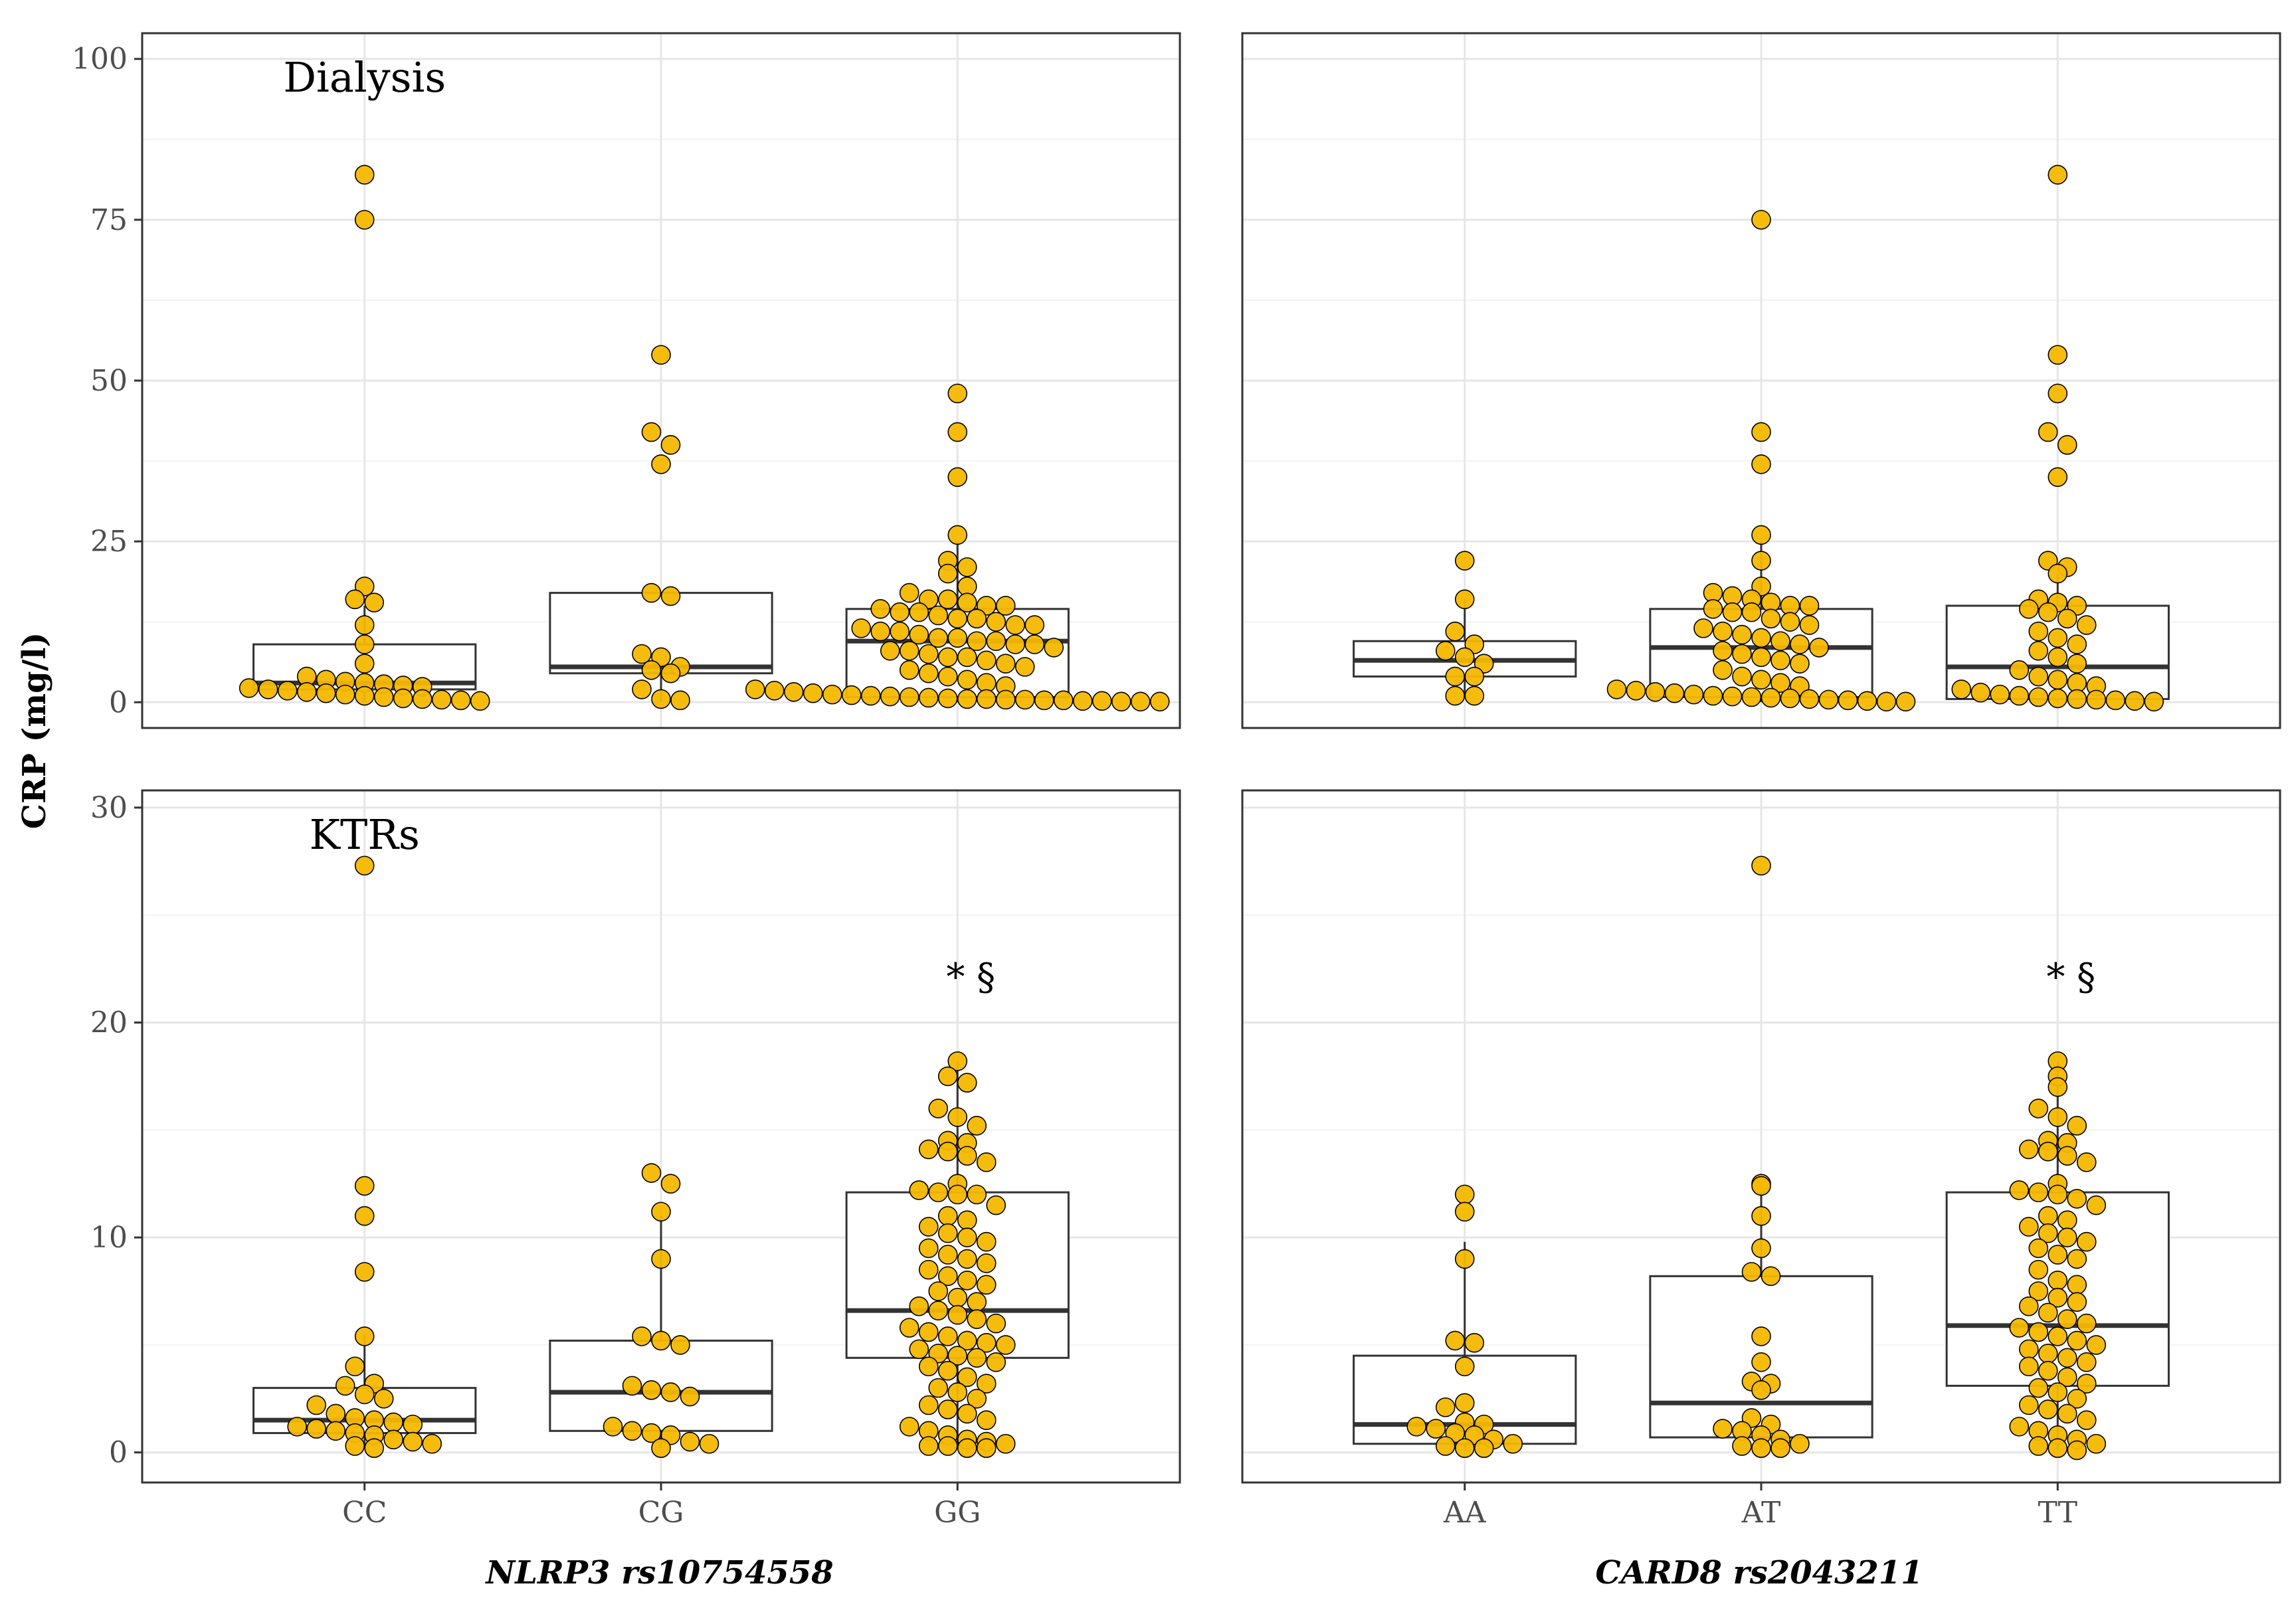 Image resolution: width=2296 pixels, height=1618 pixels. Describe the element at coordinates (100, 60) in the screenshot. I see `y-tick-label: 100` at that location.